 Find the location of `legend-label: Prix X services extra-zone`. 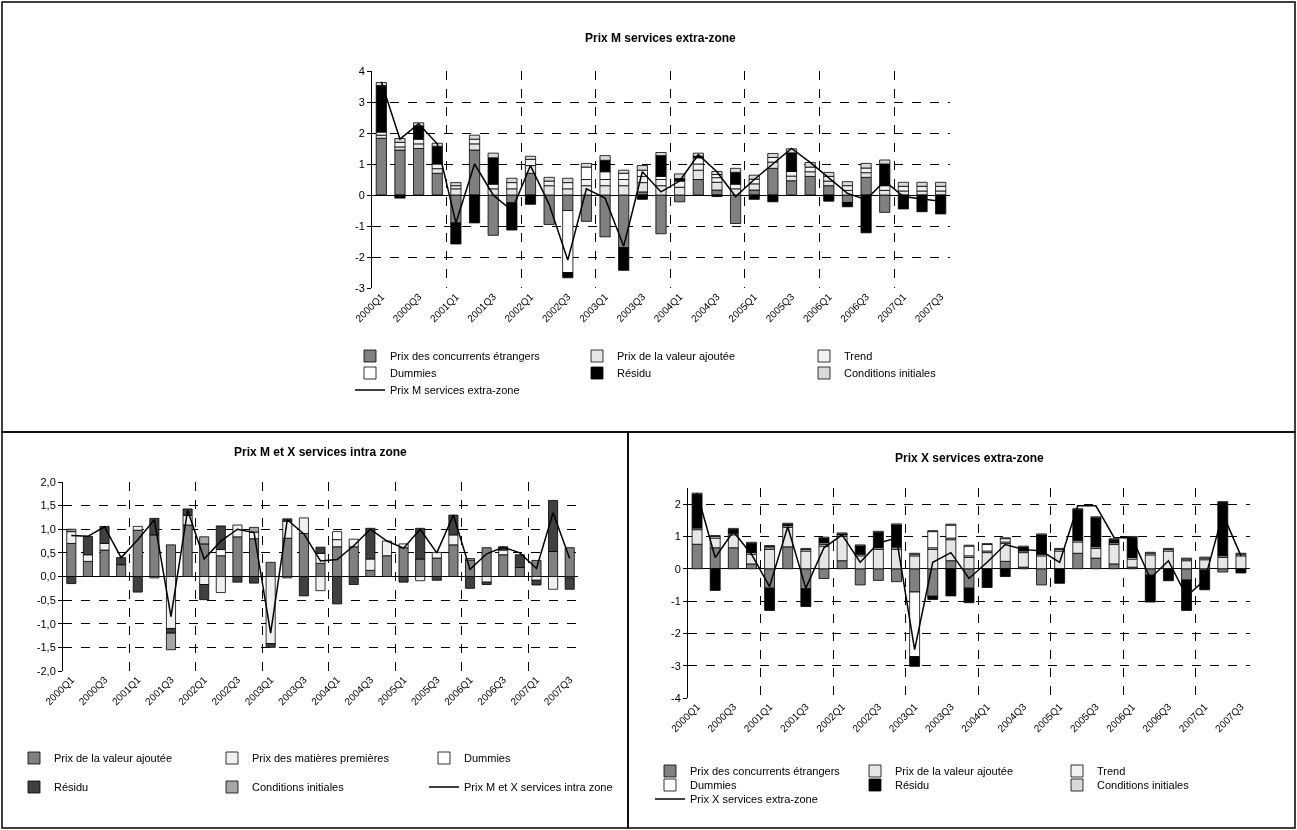

legend-label: Prix X services extra-zone is located at coordinates (754, 799).